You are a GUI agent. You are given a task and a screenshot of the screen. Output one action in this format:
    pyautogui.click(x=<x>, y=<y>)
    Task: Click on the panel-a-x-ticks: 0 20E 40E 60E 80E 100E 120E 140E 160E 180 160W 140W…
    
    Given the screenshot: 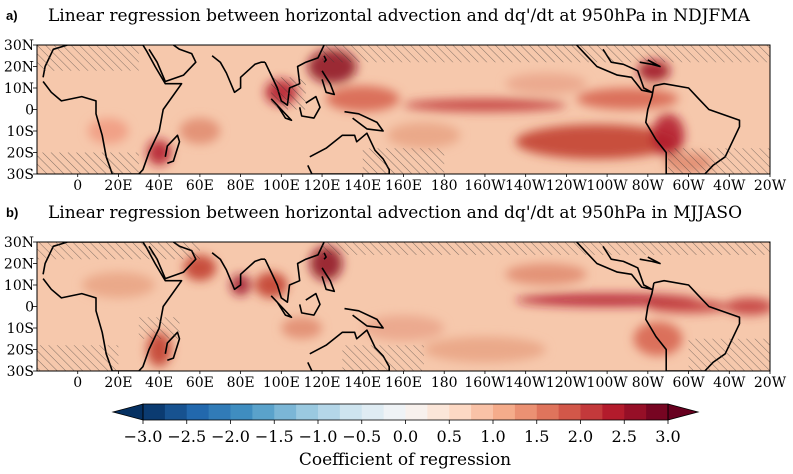 What is the action you would take?
    pyautogui.click(x=430, y=184)
    